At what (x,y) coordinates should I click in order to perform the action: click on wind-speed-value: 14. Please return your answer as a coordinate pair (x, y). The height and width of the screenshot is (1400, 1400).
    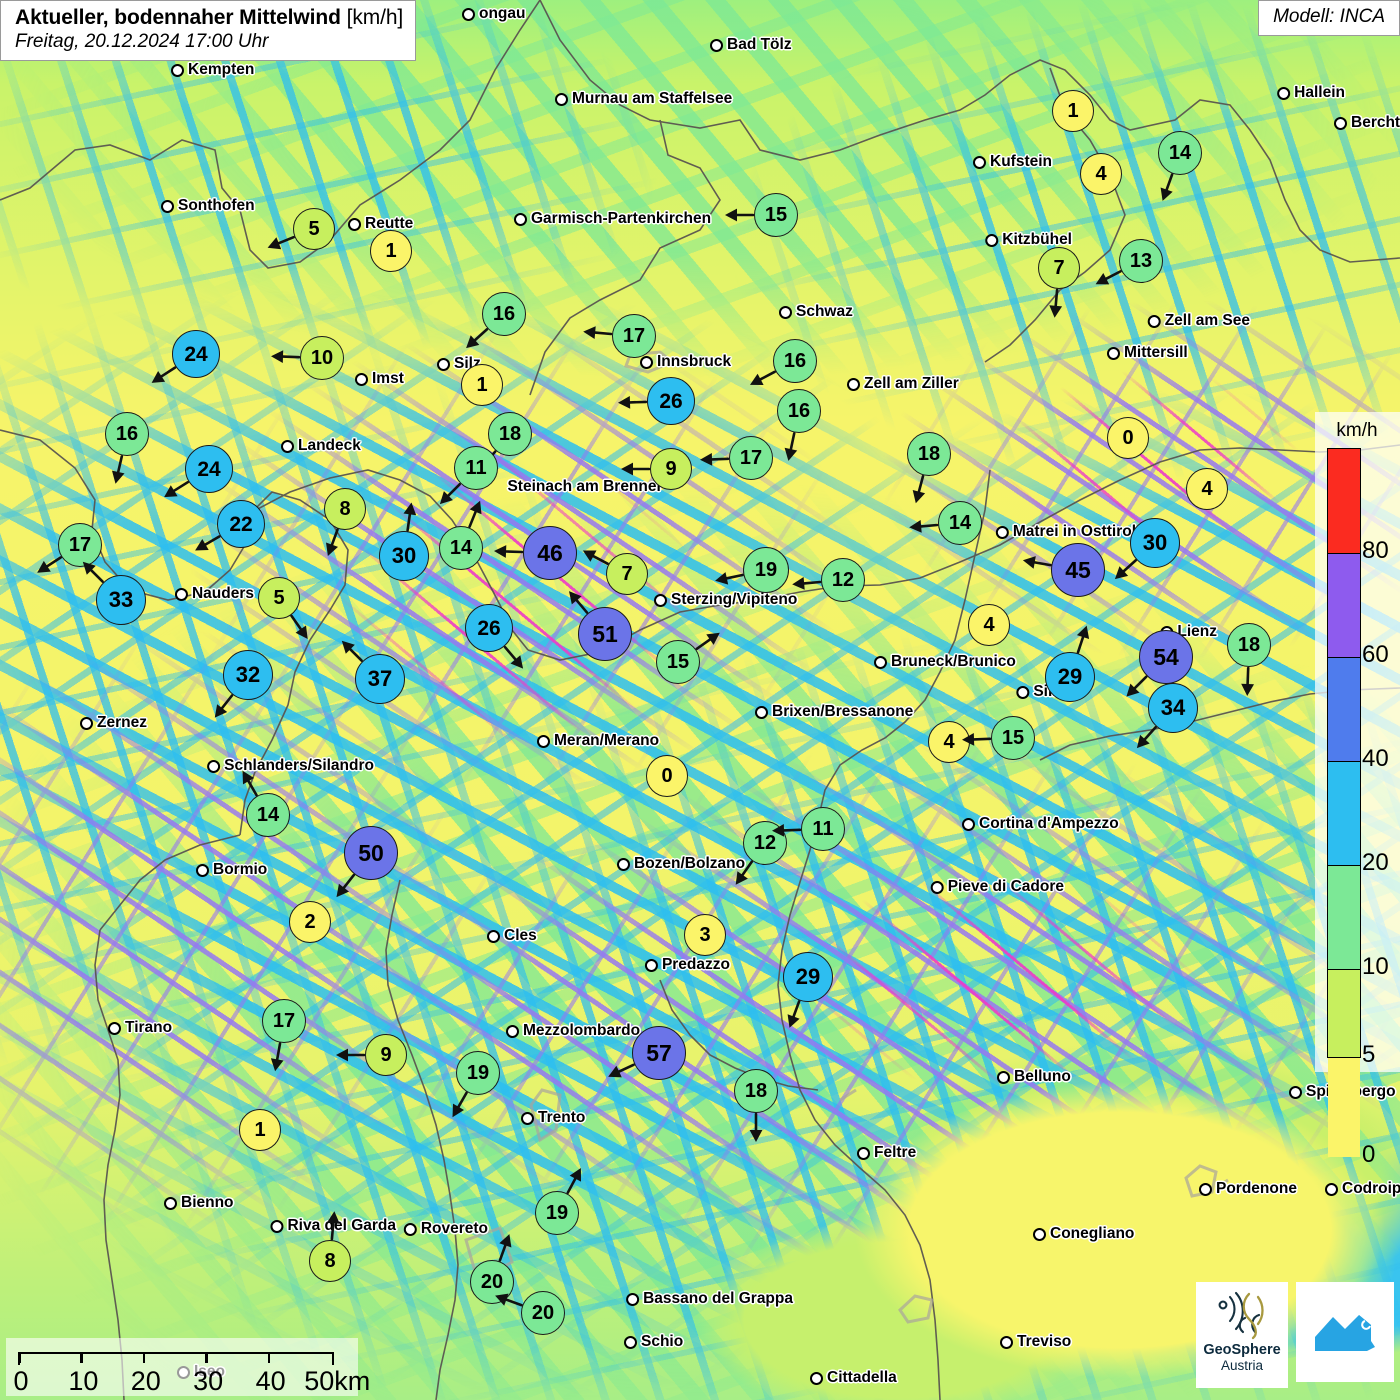
    Looking at the image, I should click on (461, 548).